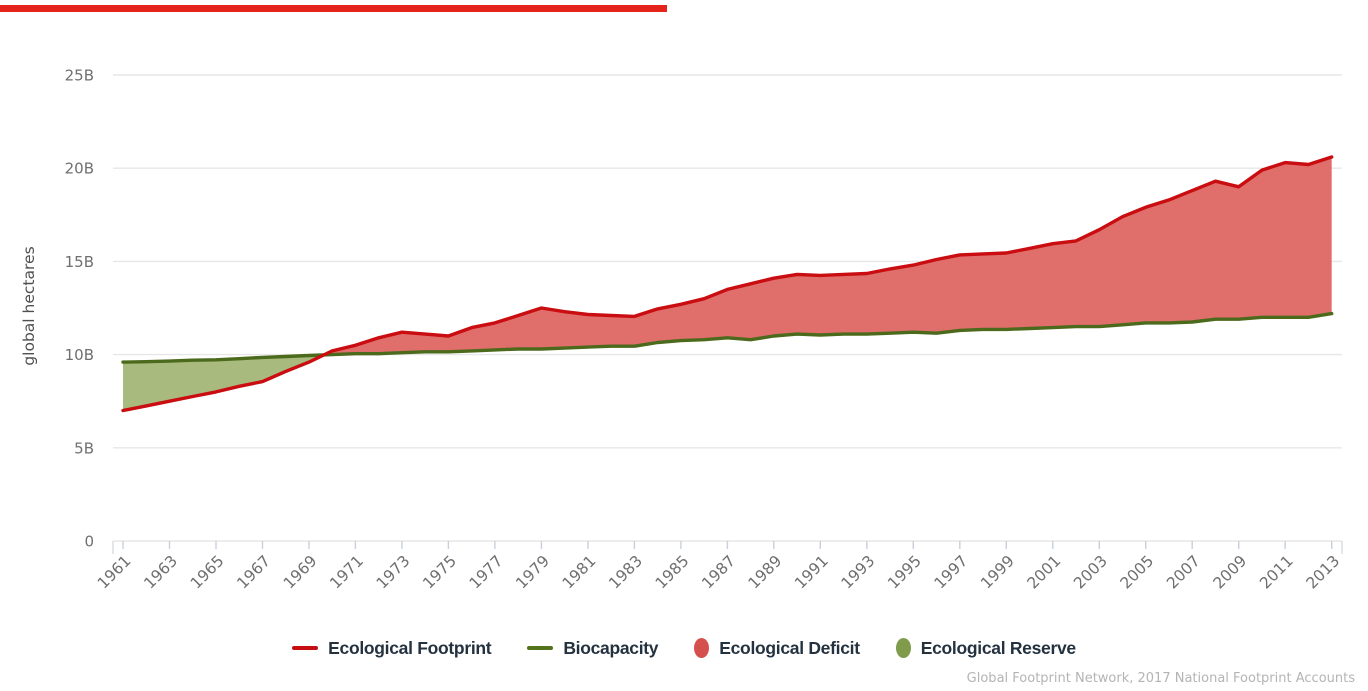 The image size is (1368, 691). Describe the element at coordinates (393, 572) in the screenshot. I see `x-tick-label: 1973` at that location.